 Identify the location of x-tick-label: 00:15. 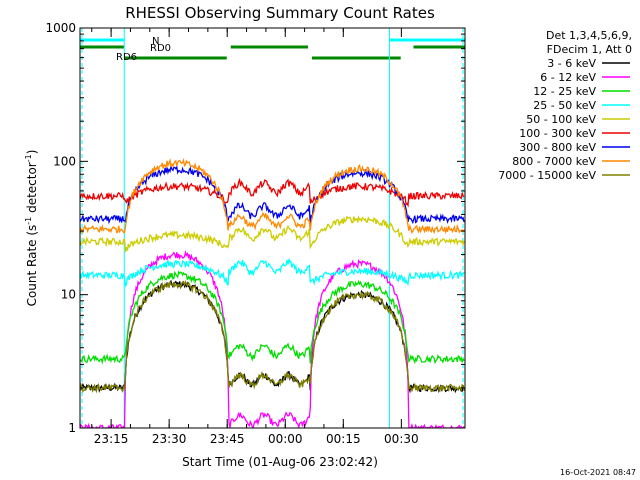
(343, 439).